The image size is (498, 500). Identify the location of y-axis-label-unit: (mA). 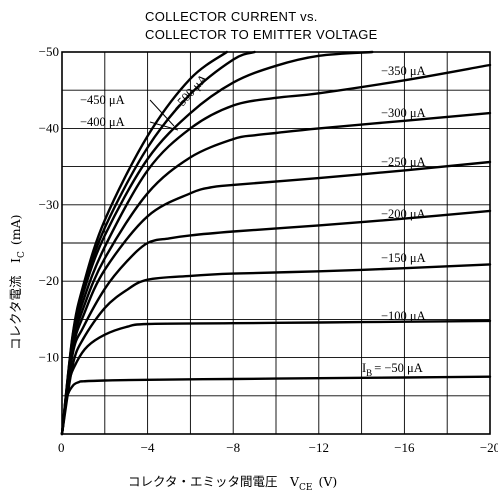
(15, 230).